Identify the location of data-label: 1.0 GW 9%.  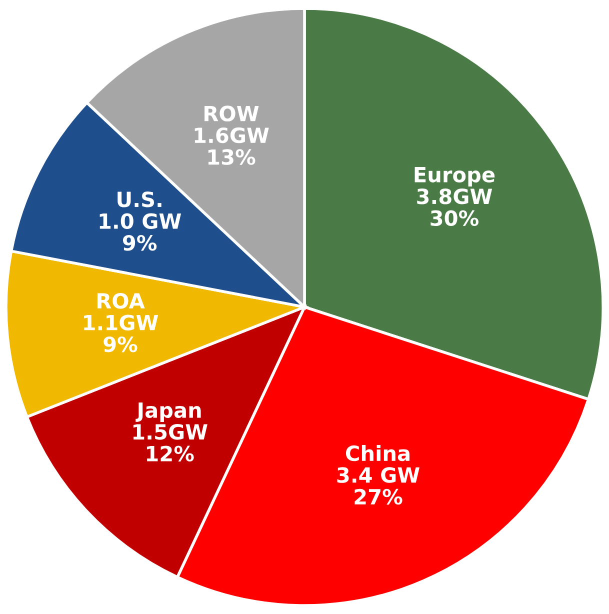
(141, 232).